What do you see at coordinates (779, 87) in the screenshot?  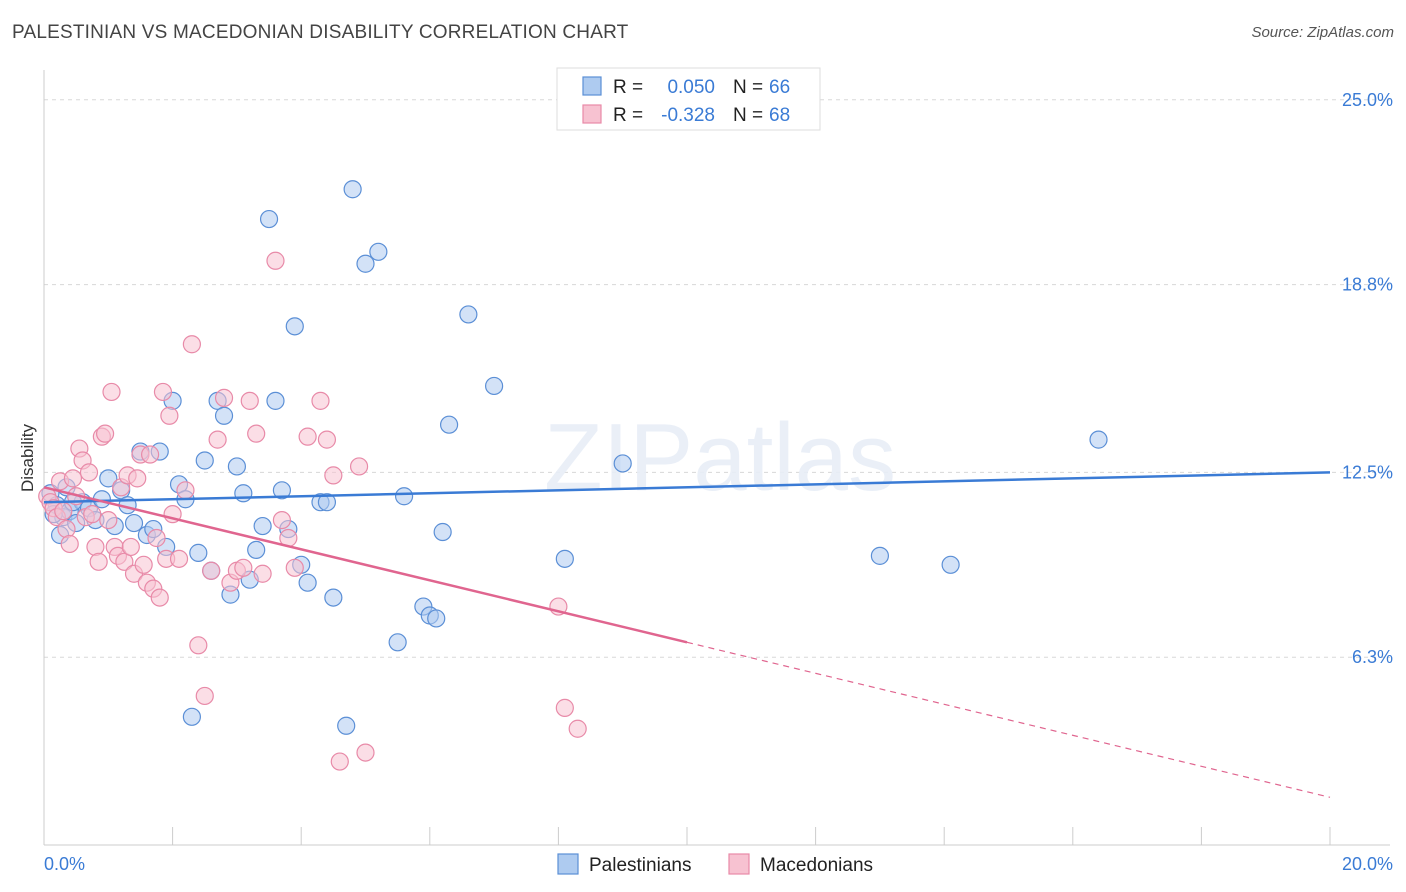 I see `n-value: 66` at bounding box center [779, 87].